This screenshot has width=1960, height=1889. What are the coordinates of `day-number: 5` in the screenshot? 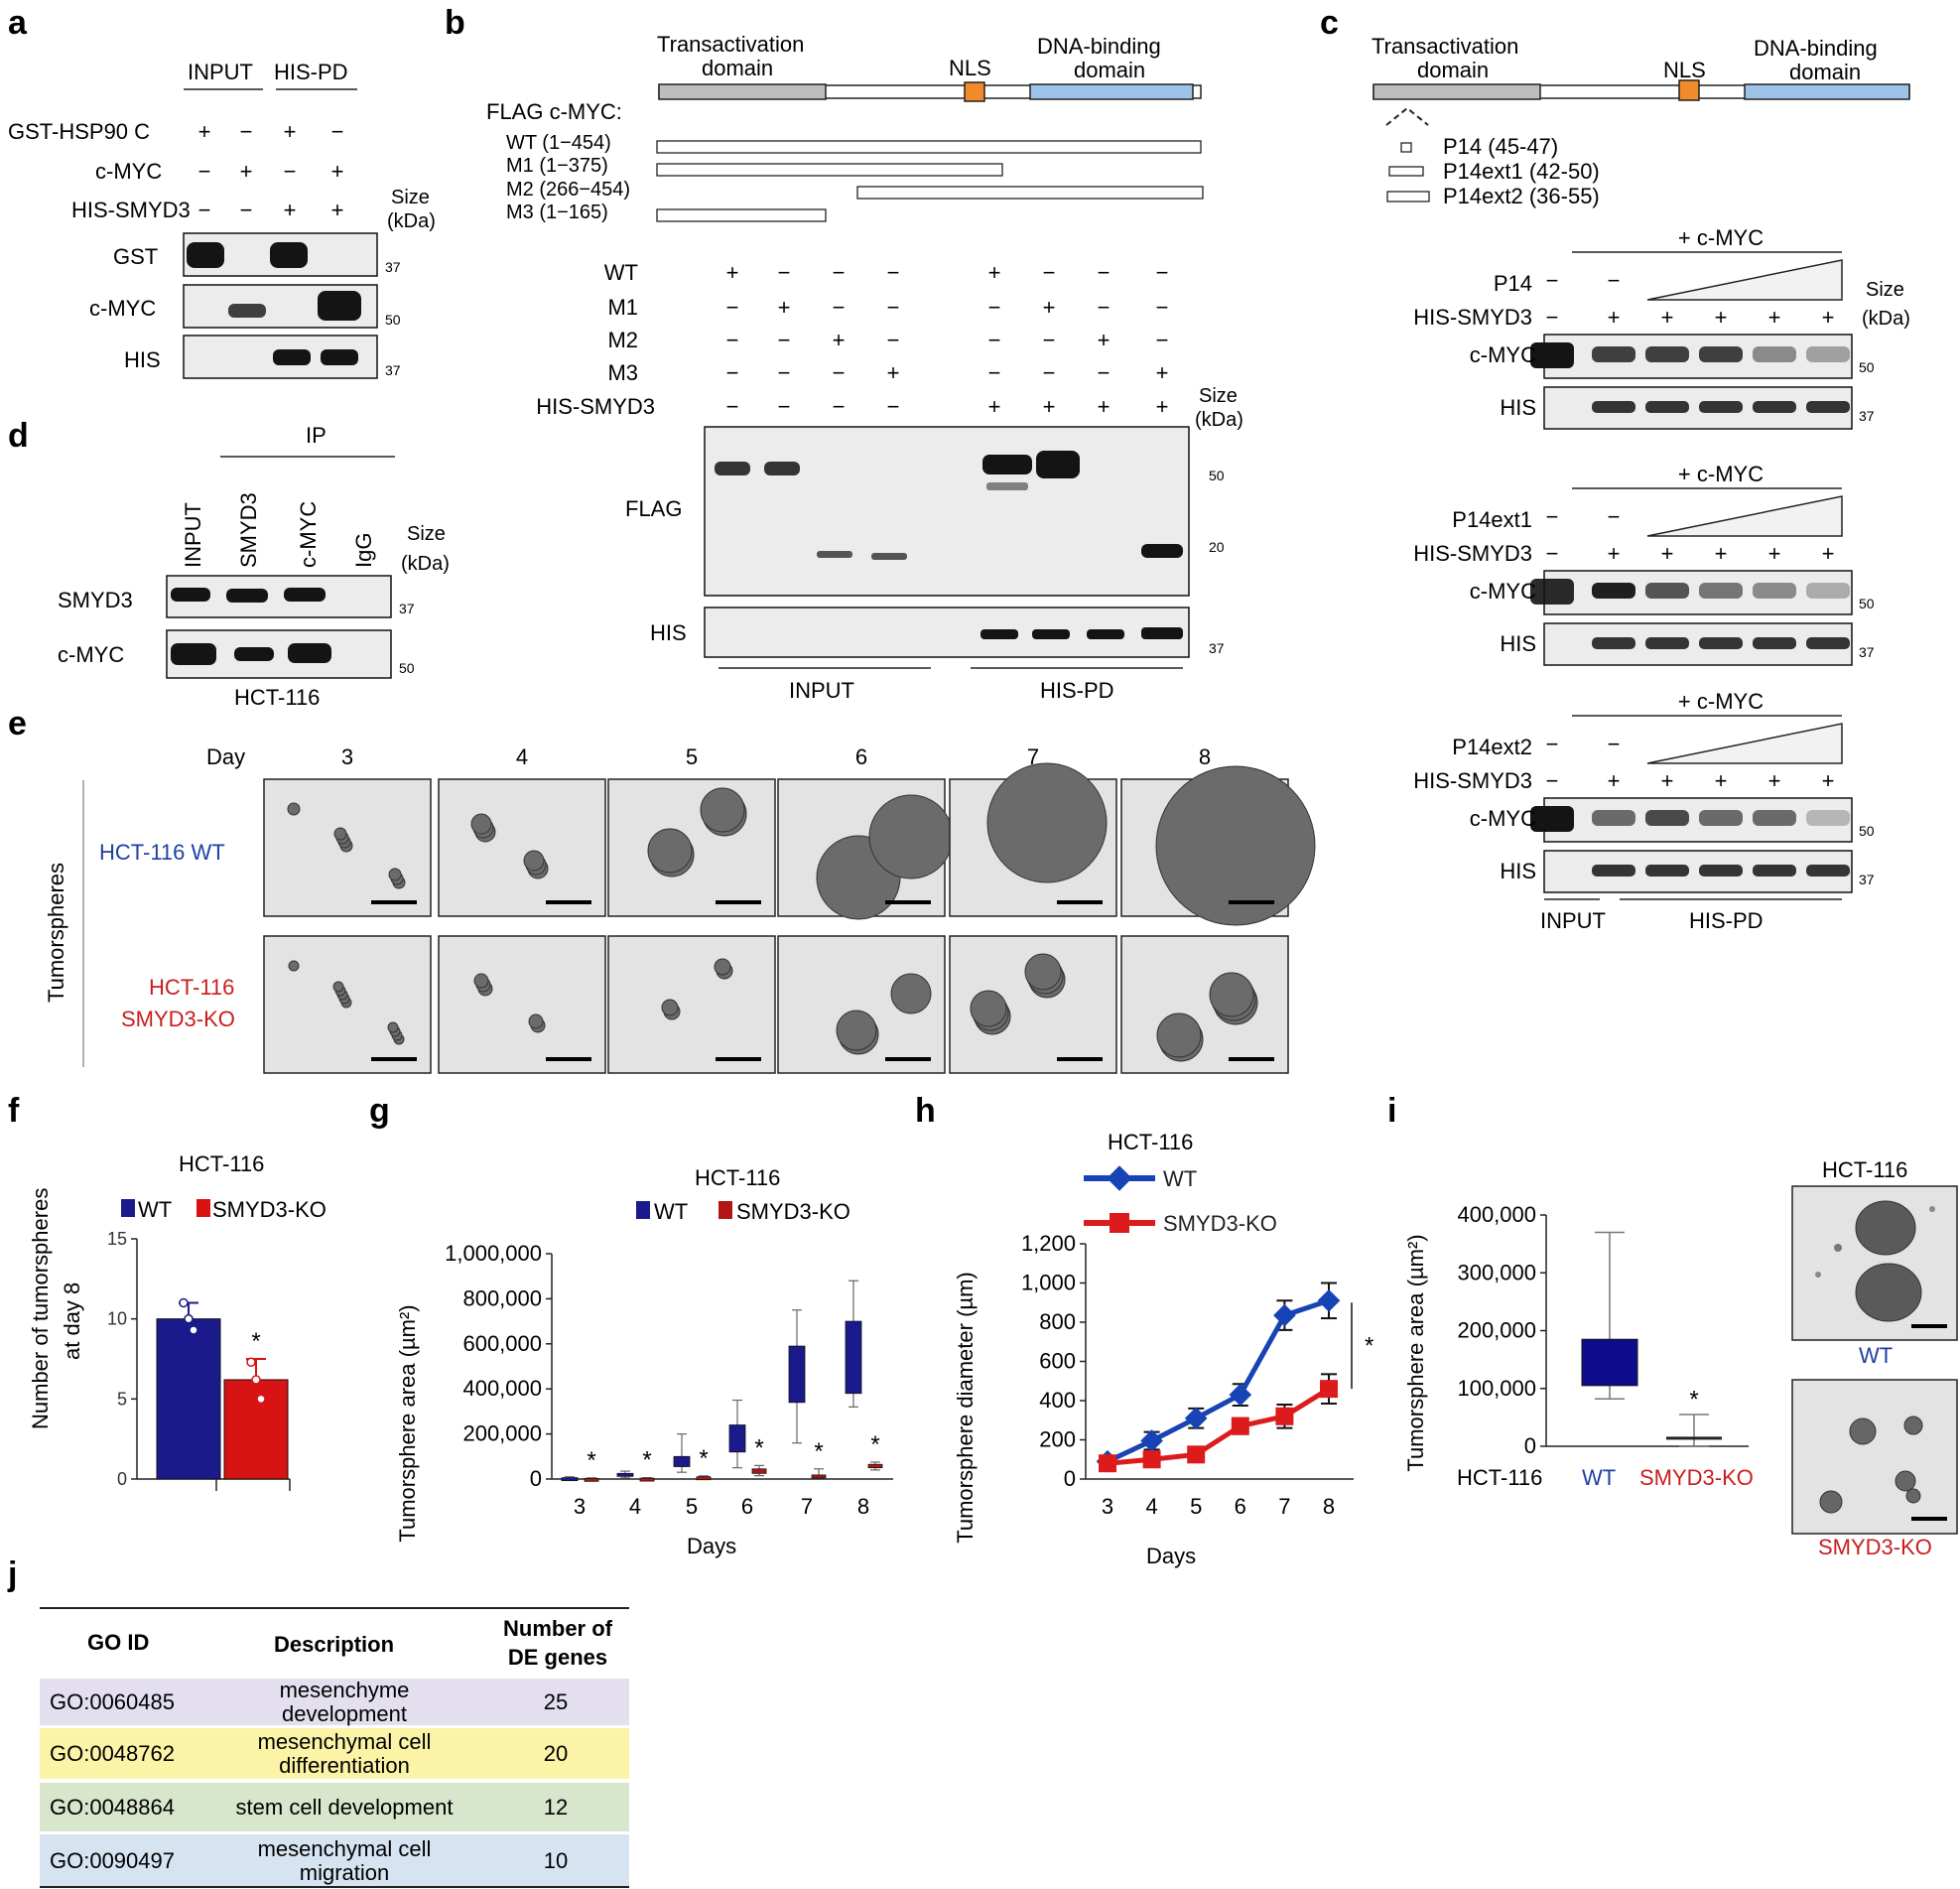 It's located at (692, 756).